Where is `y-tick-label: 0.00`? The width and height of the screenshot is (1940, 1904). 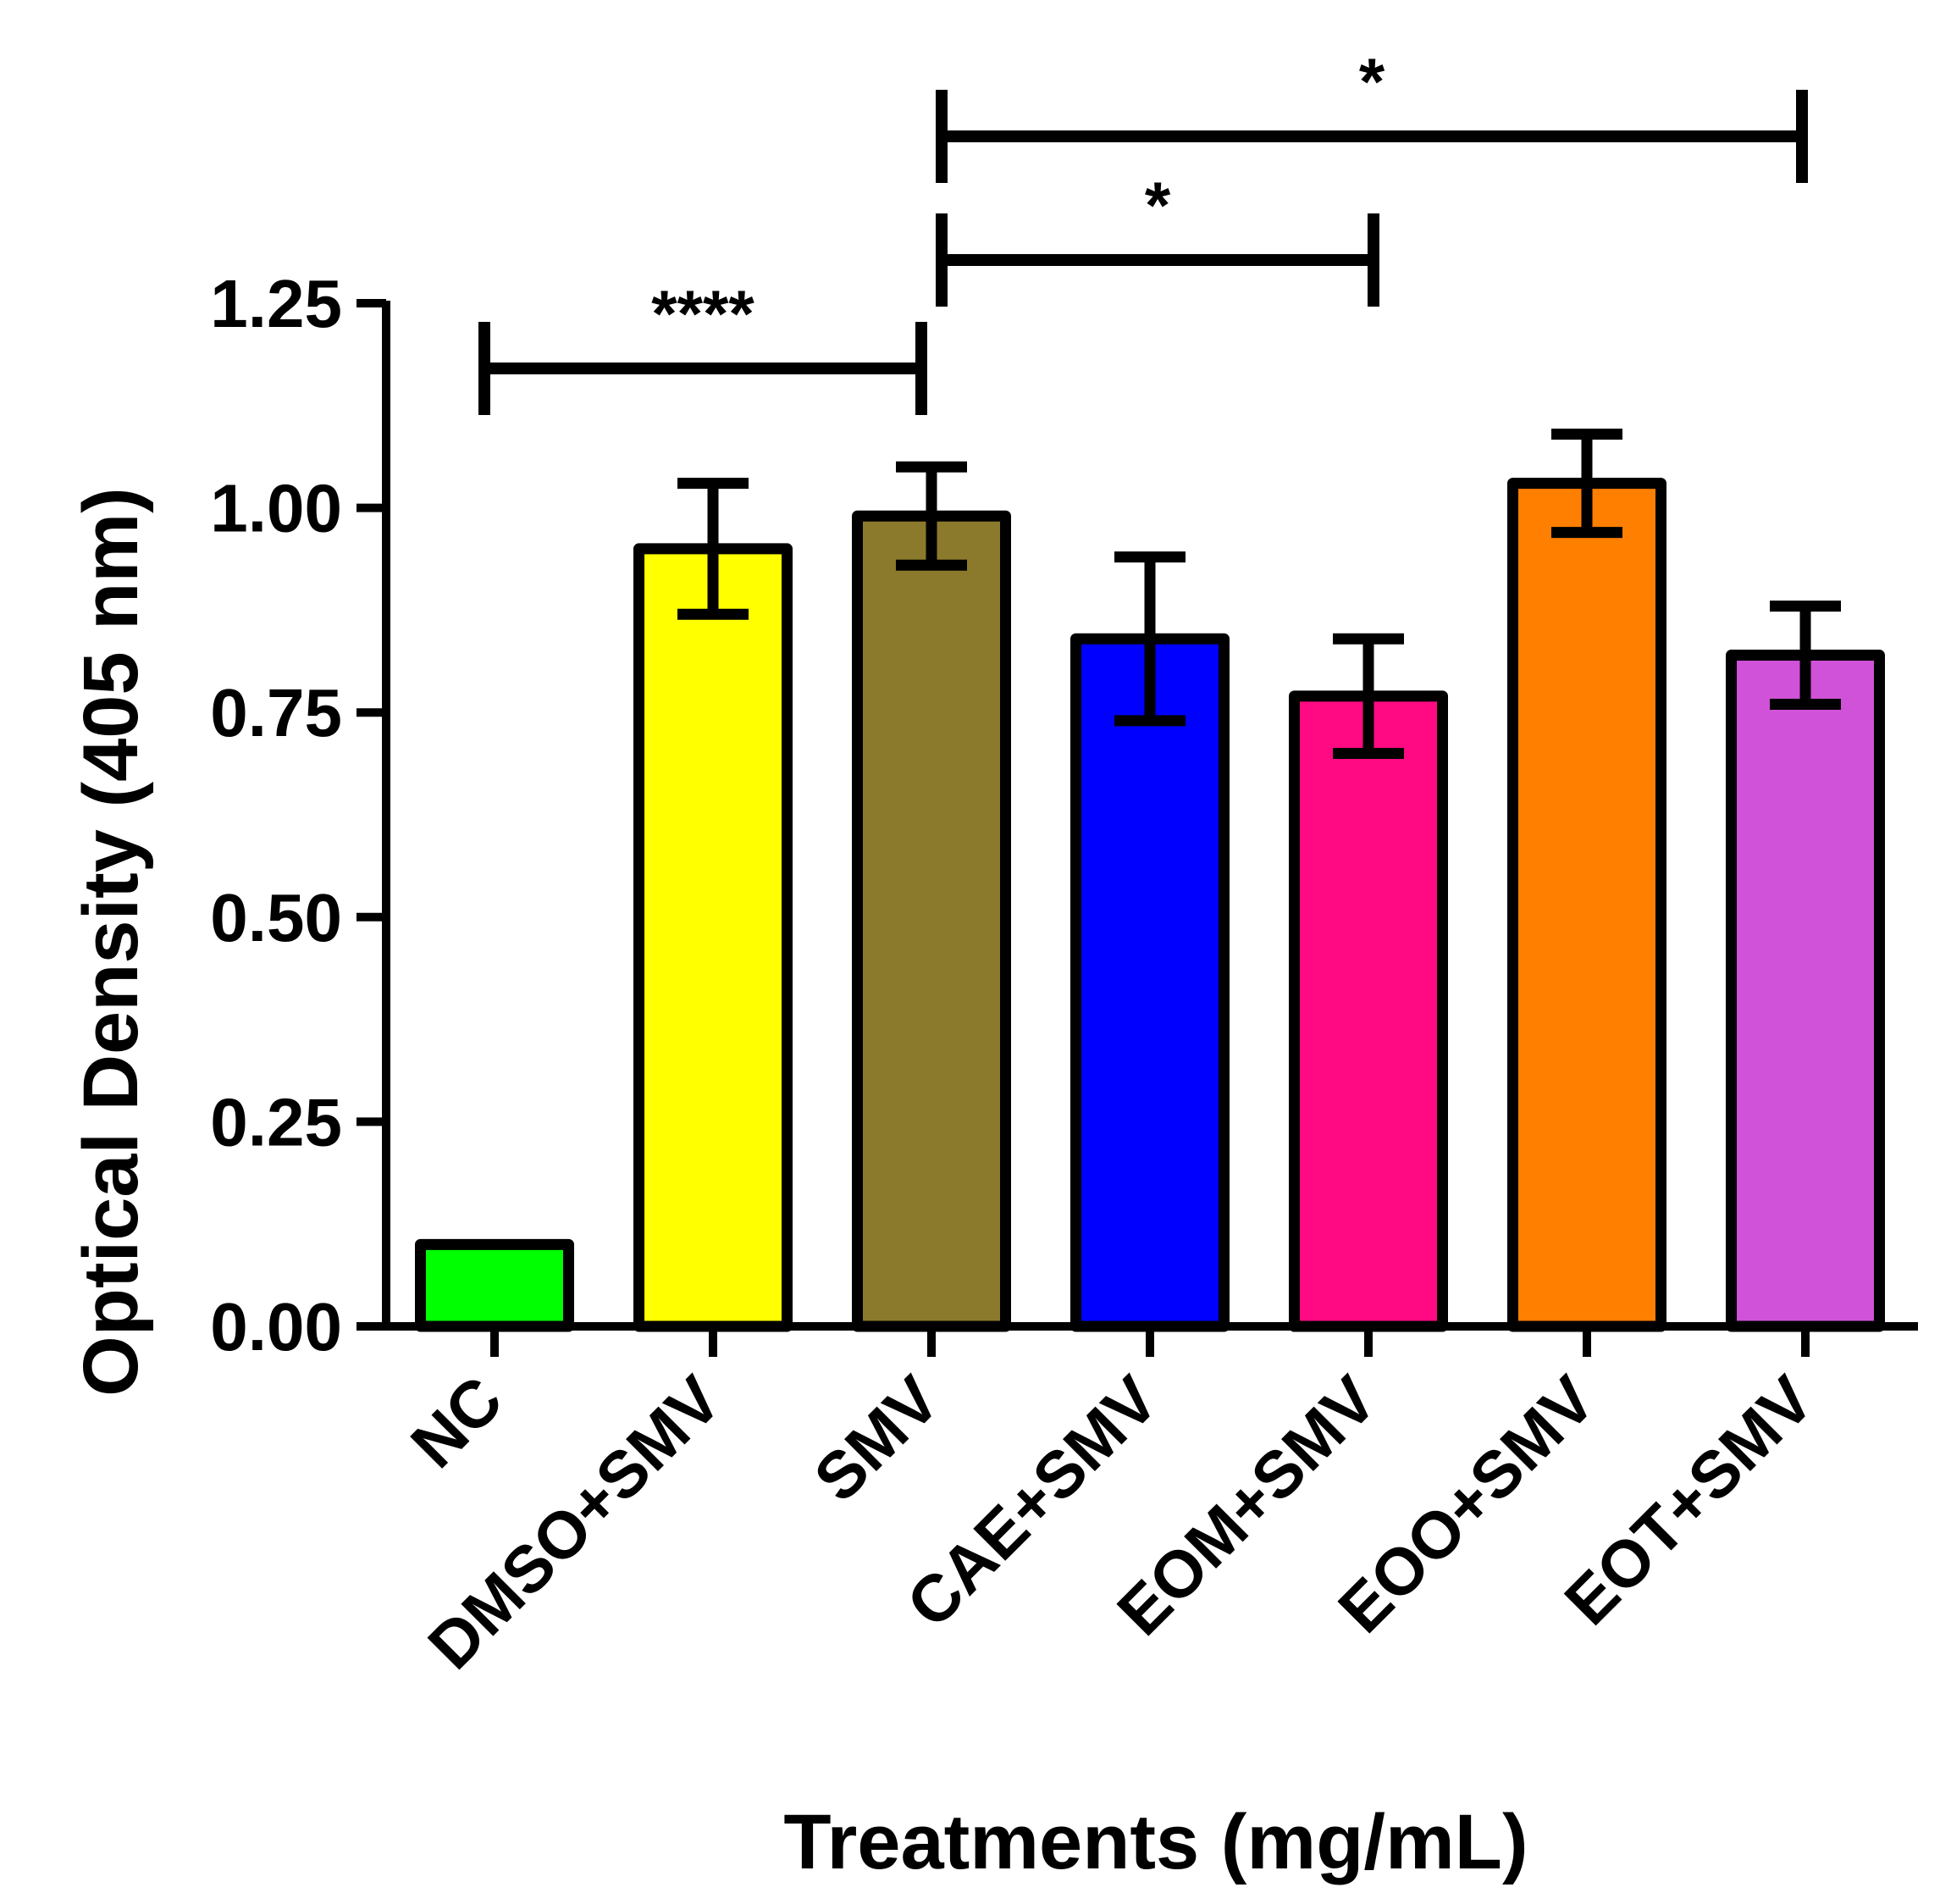 y-tick-label: 0.00 is located at coordinates (276, 1327).